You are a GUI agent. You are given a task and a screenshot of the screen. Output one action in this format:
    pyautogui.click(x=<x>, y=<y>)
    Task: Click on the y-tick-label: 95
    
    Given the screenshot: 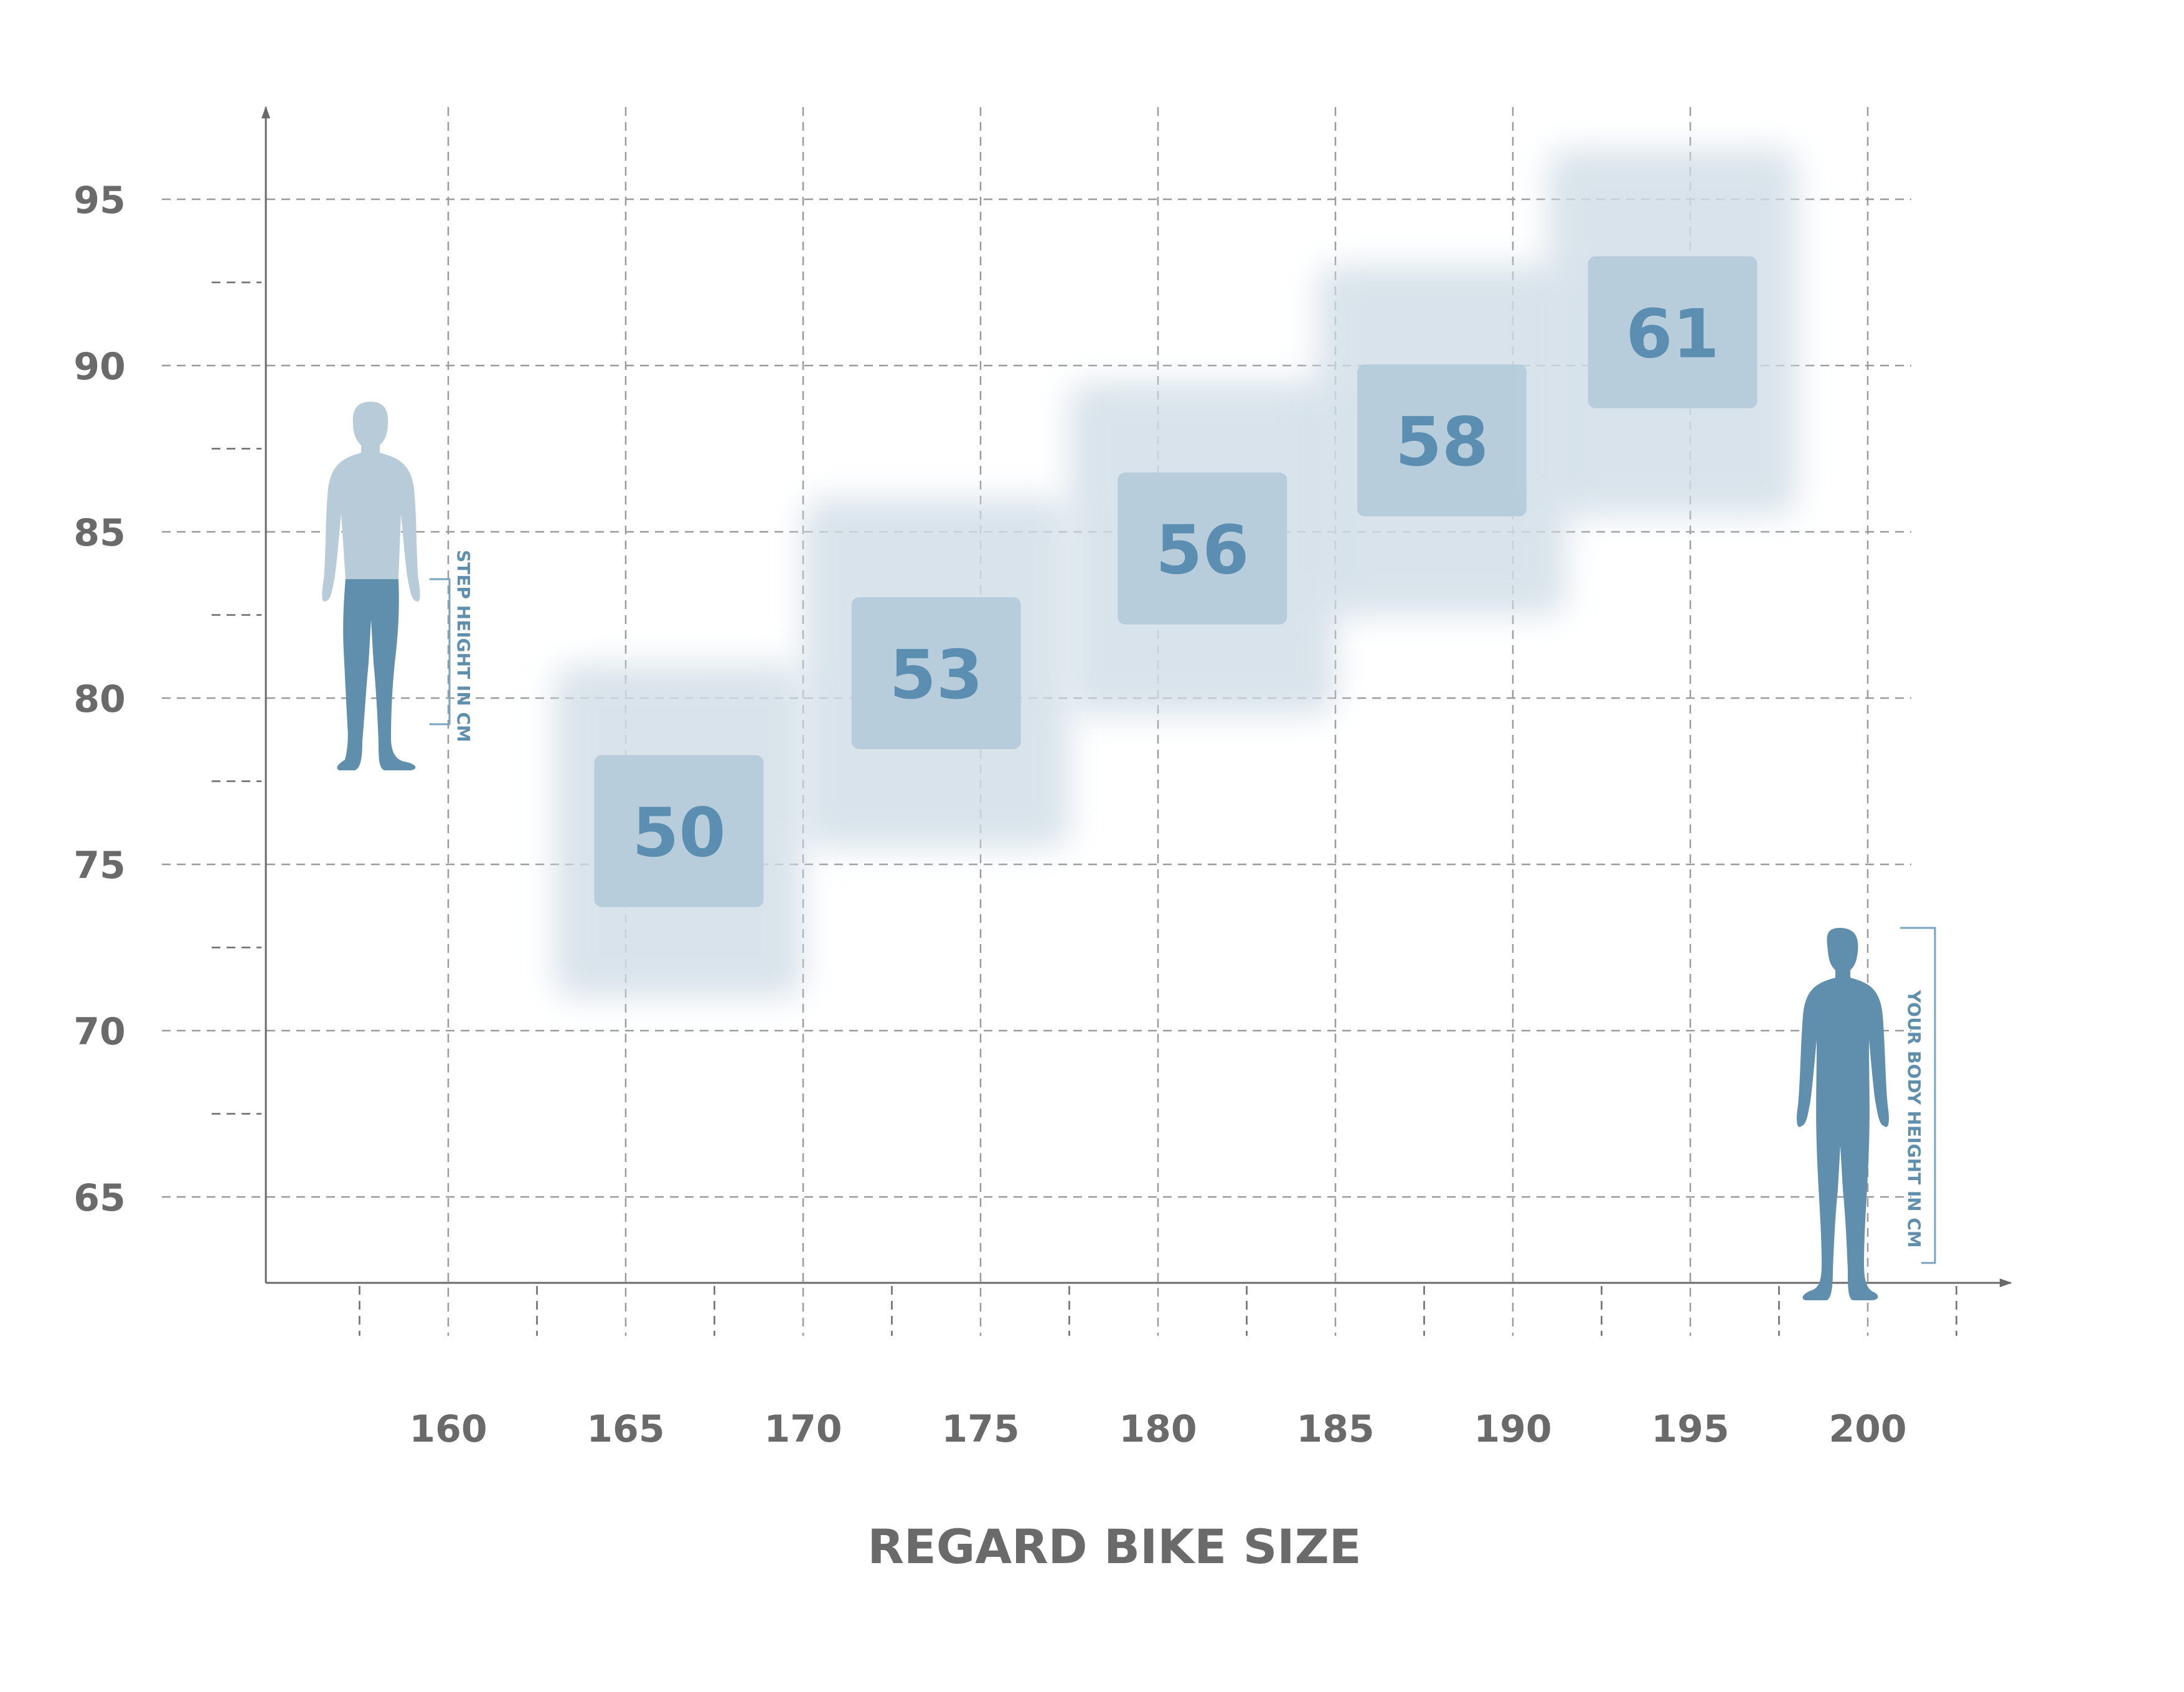 What is the action you would take?
    pyautogui.click(x=100, y=200)
    